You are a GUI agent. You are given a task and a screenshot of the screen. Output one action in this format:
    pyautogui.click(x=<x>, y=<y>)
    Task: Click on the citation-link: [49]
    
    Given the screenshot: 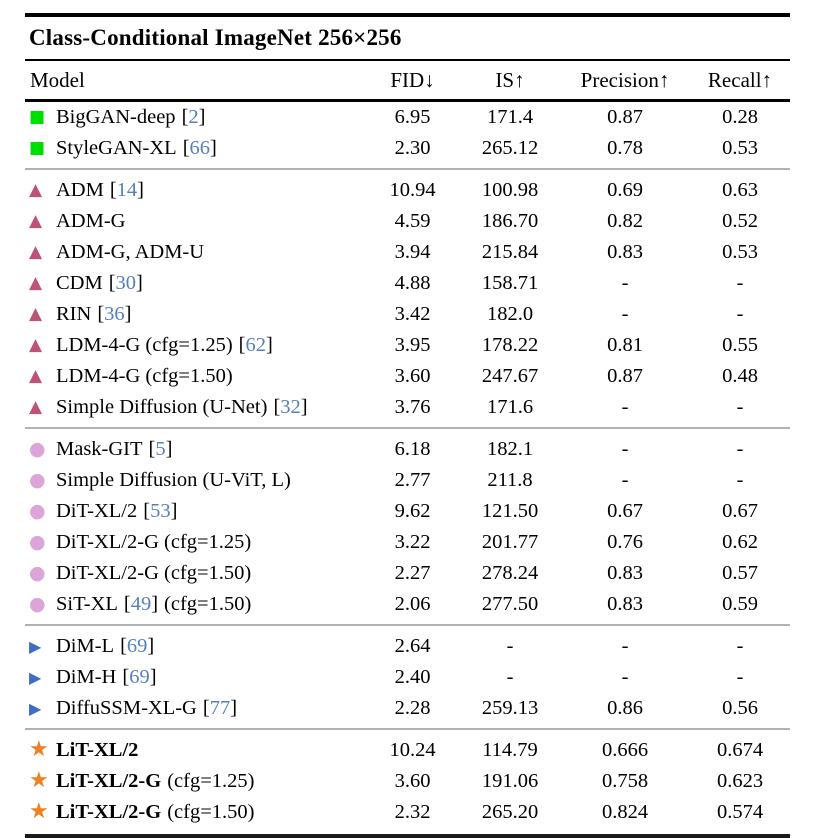 What is the action you would take?
    pyautogui.click(x=141, y=604)
    